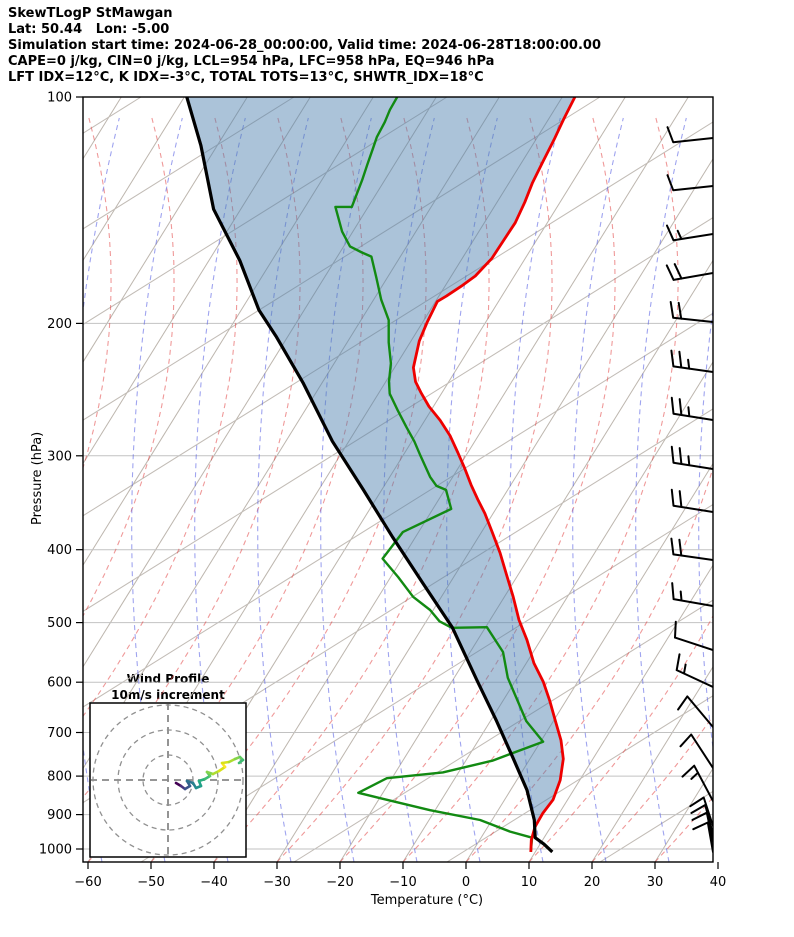 This screenshot has width=794, height=937. I want to click on x-axis-label: Temperature (°C), so click(427, 900).